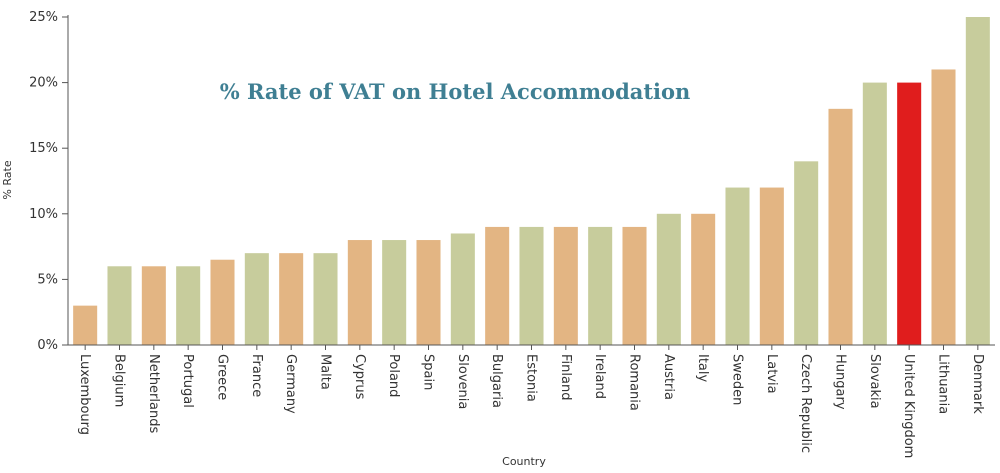 This screenshot has width=1000, height=473. Describe the element at coordinates (600, 285) in the screenshot. I see `bar-ireland` at that location.